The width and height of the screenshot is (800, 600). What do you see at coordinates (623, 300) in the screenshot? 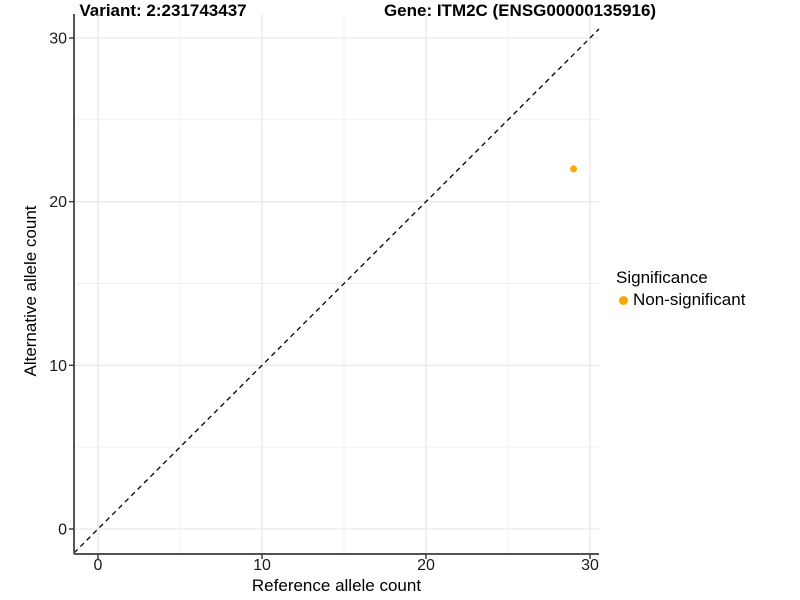
I see `legend-point-icon` at bounding box center [623, 300].